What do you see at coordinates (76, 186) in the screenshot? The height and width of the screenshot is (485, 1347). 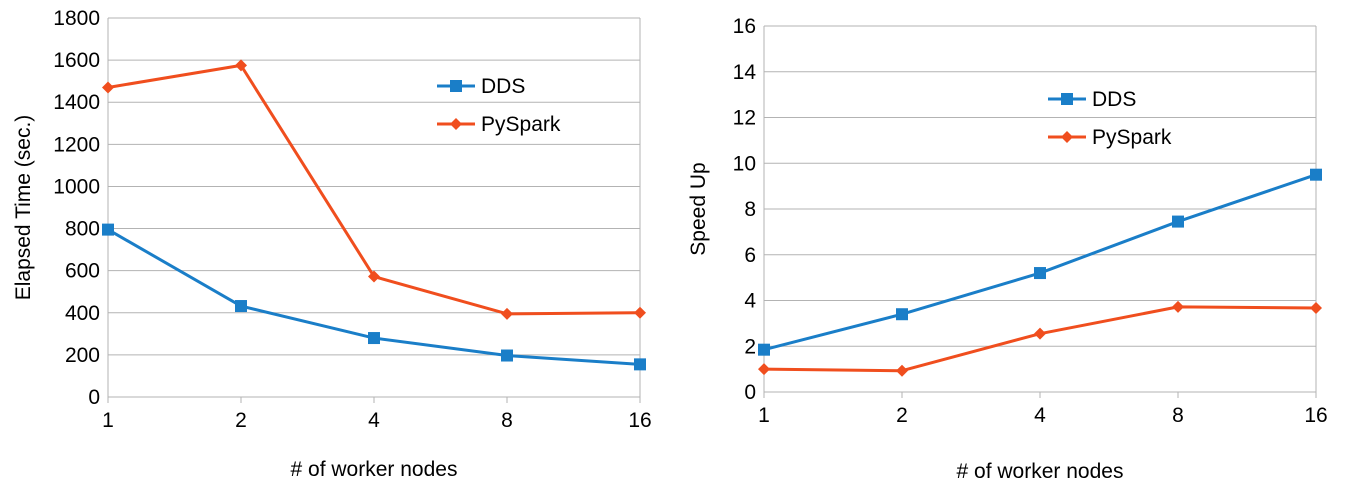 I see `y-tick-label: 1000` at bounding box center [76, 186].